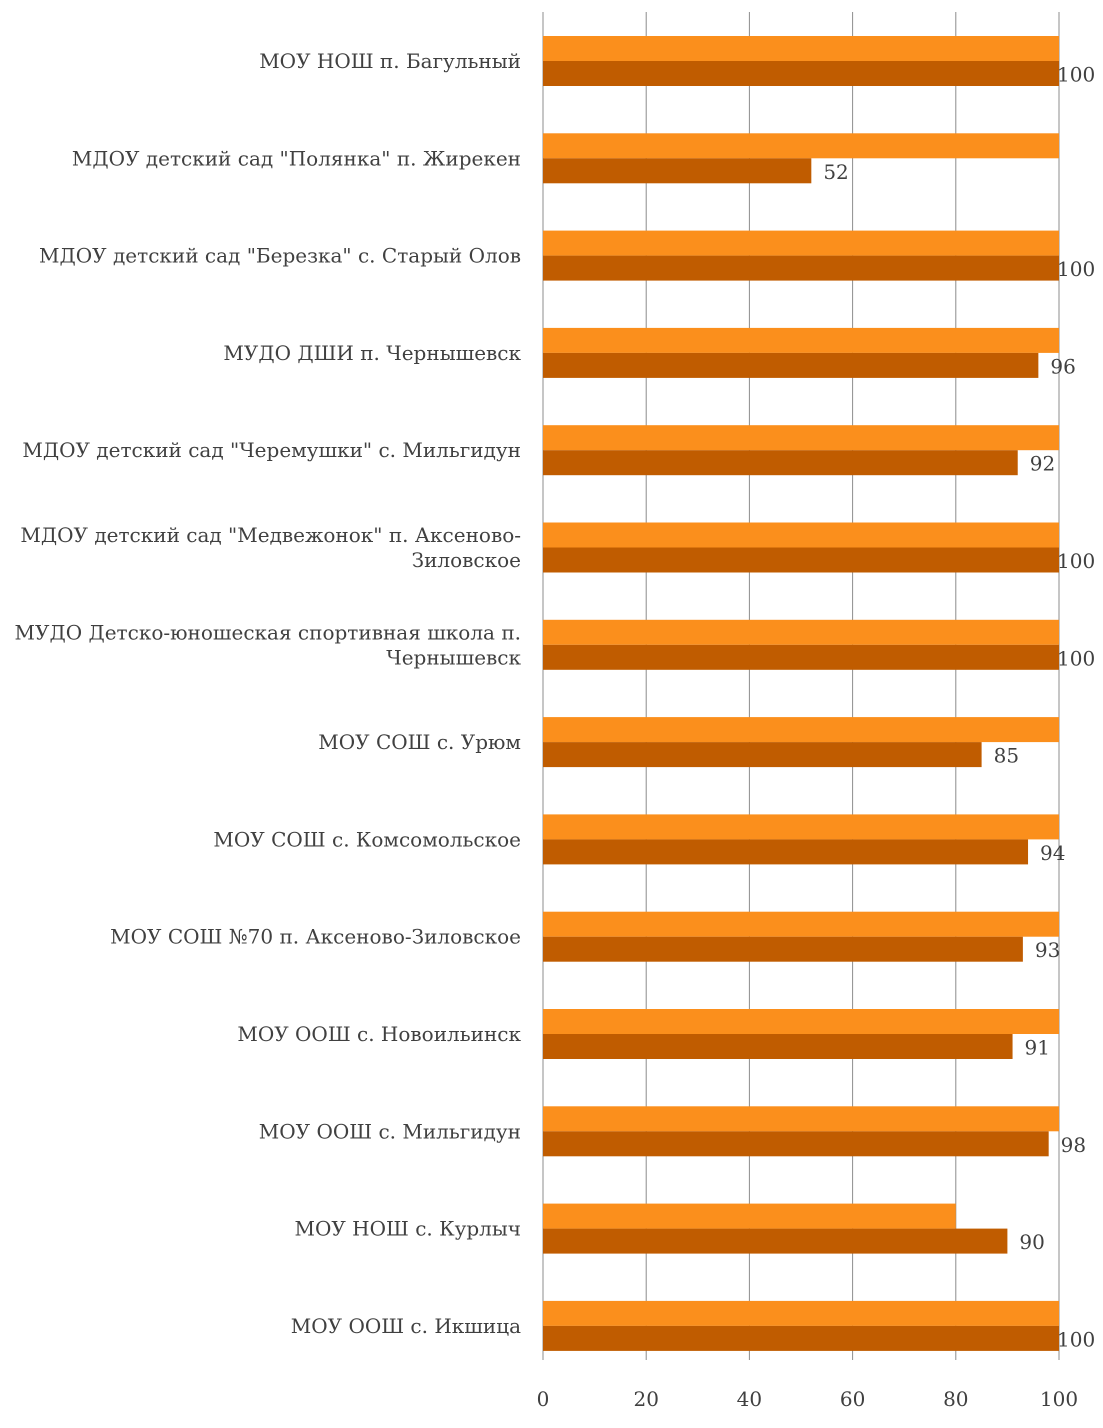  I want to click on category-label: МОУ СОШ с. Комсомольское, so click(367, 839).